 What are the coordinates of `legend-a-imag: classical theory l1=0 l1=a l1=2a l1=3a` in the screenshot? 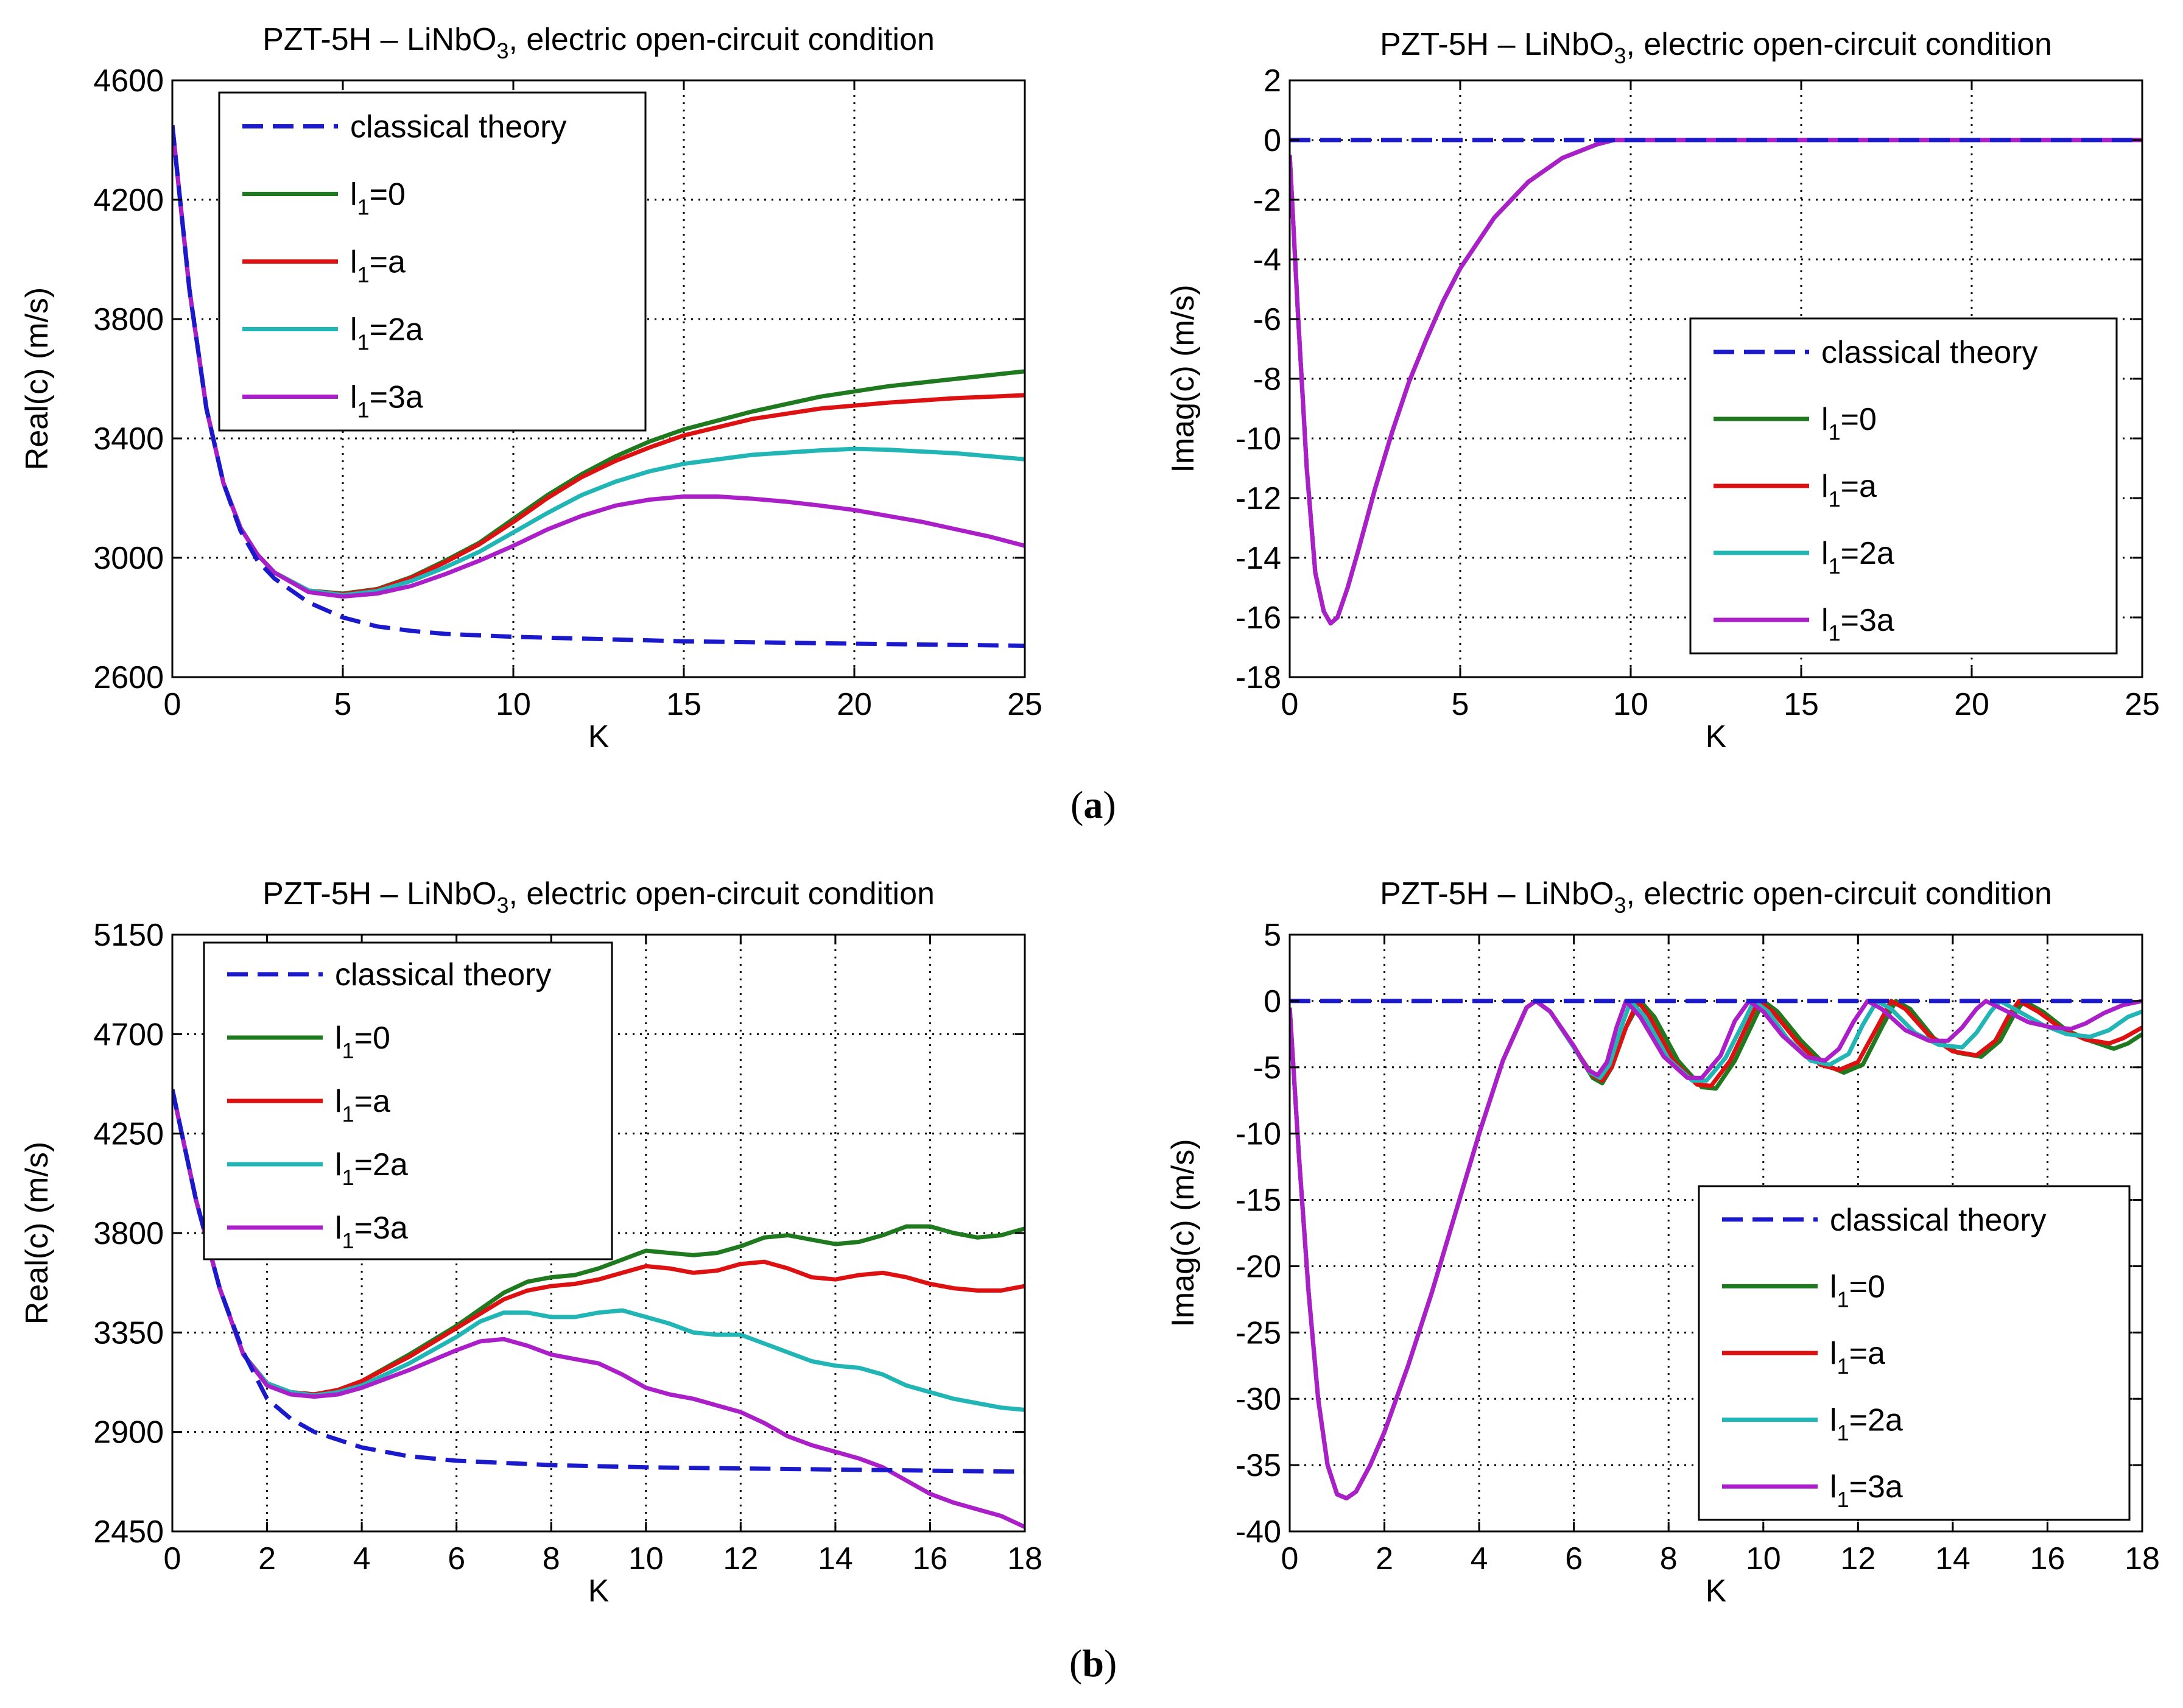 It's located at (1904, 486).